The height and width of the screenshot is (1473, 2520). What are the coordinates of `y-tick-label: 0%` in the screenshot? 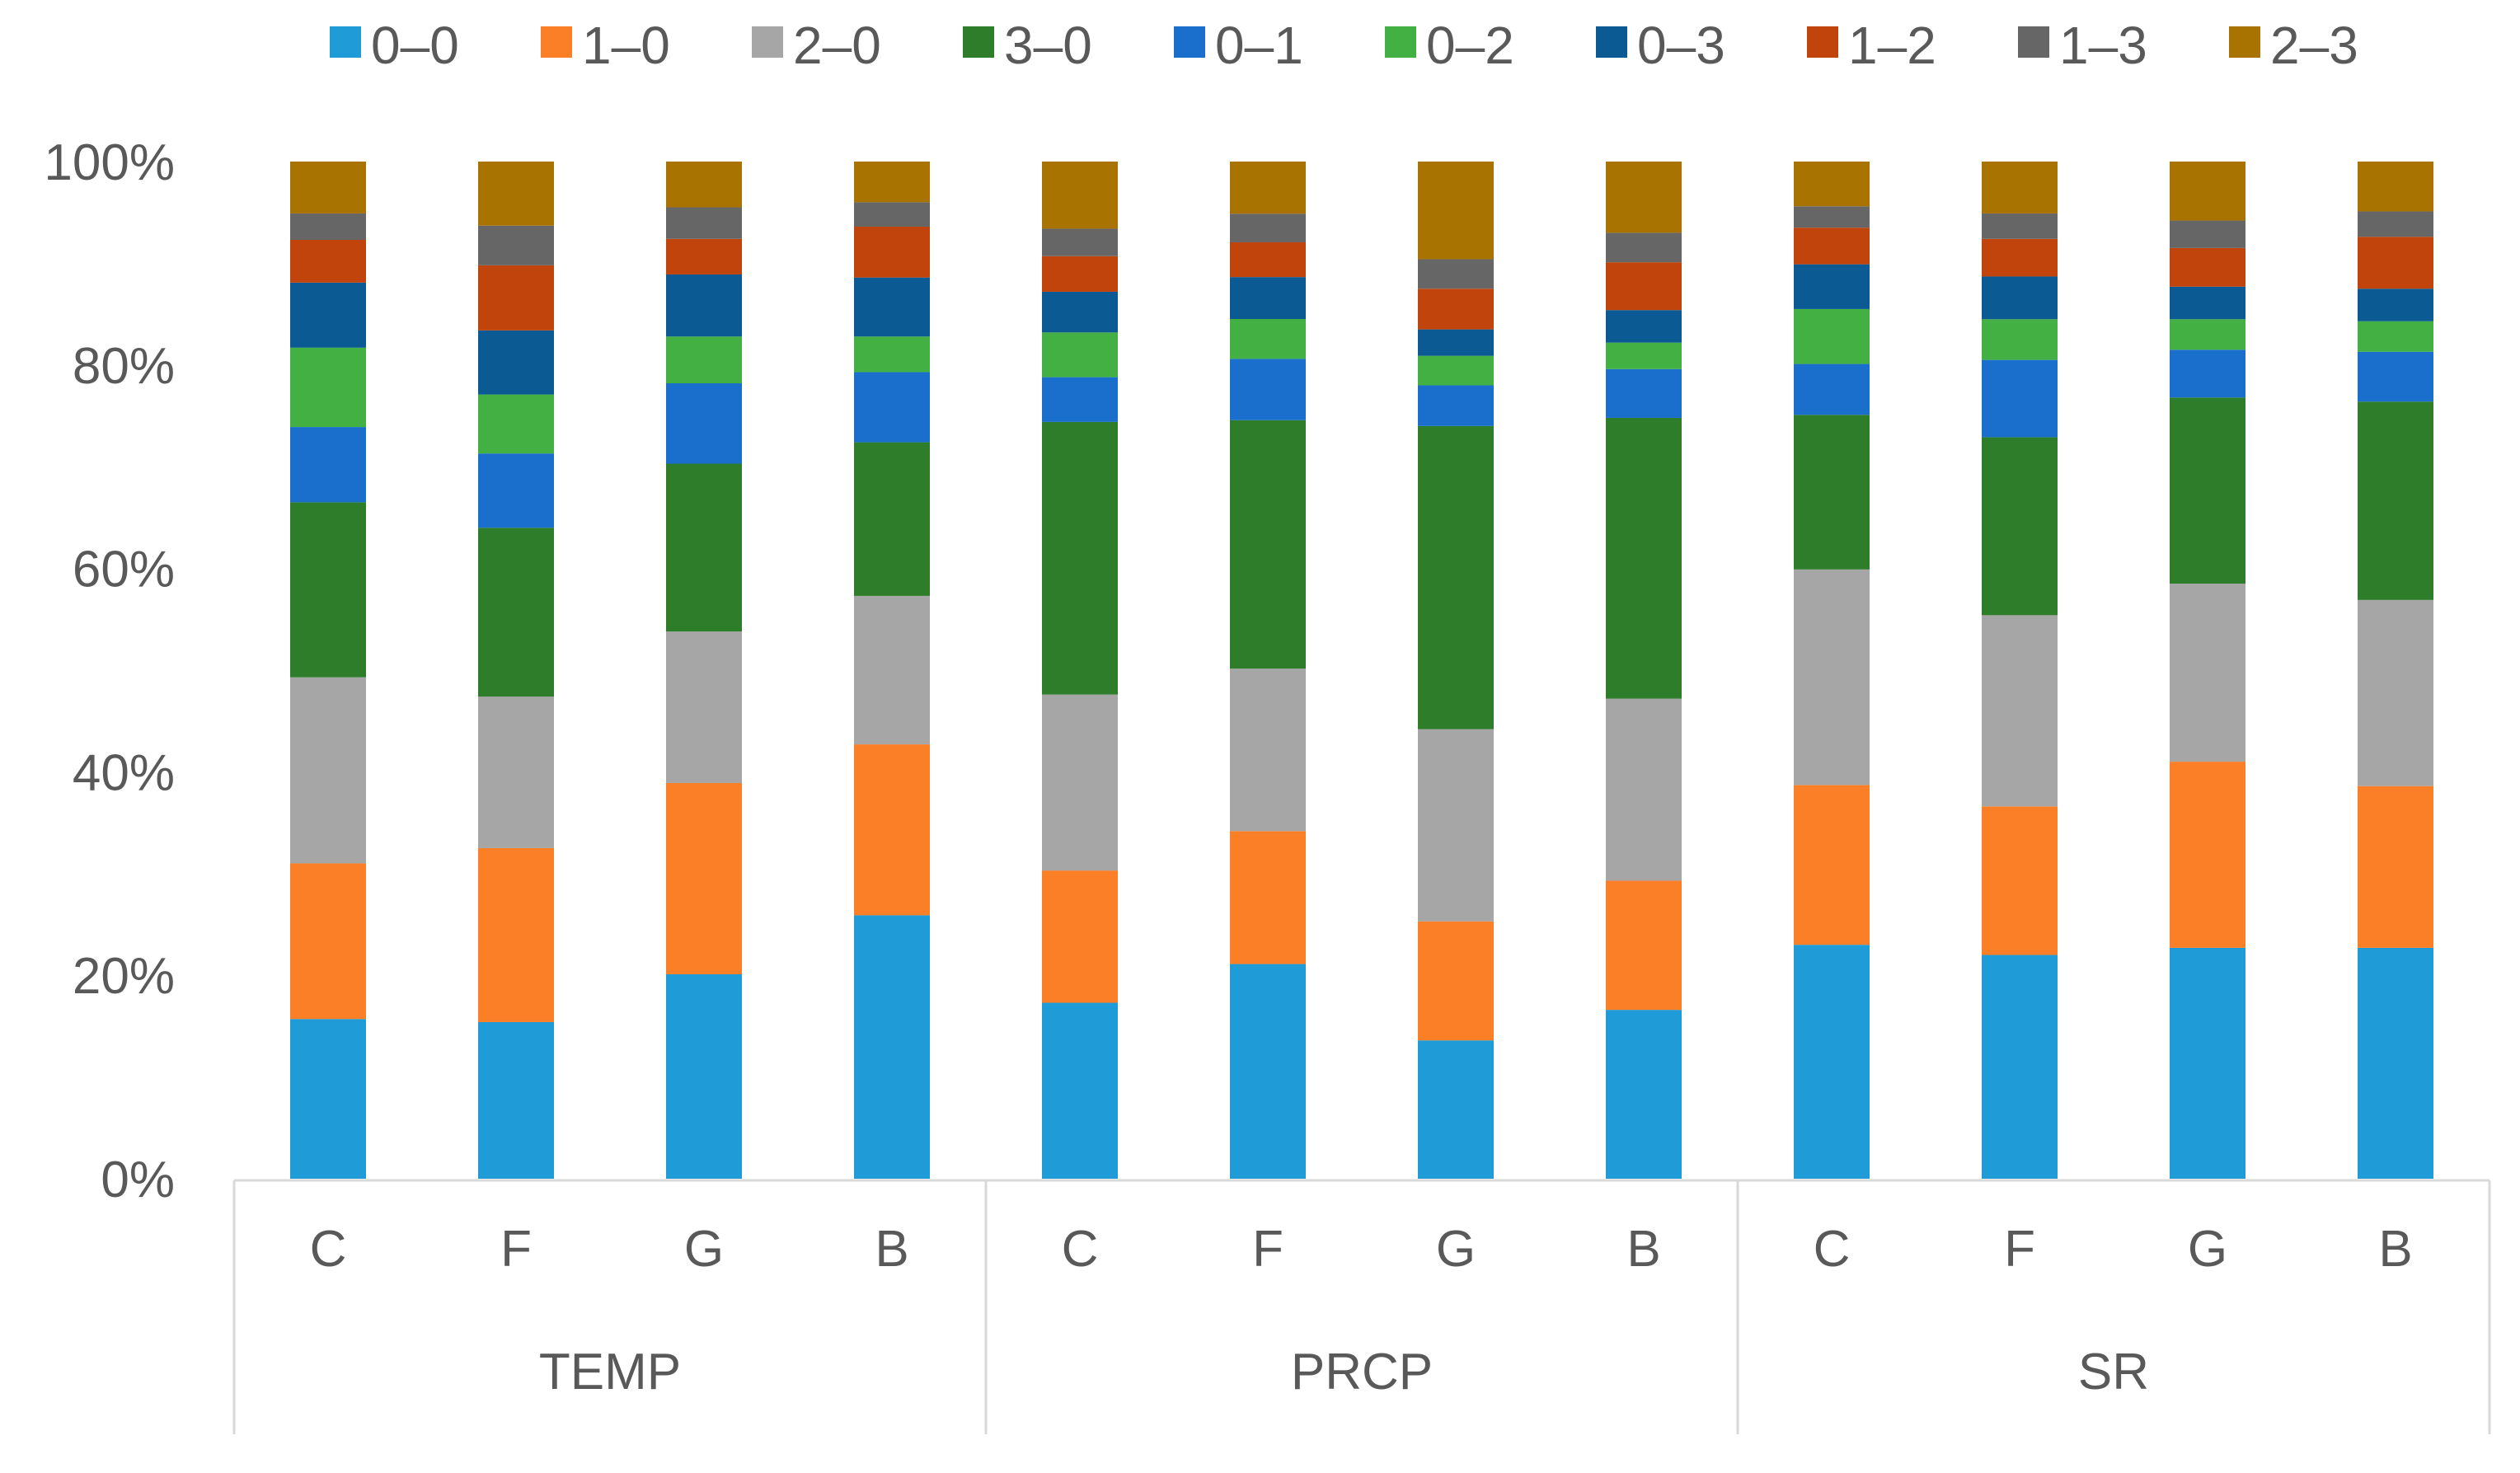 It's located at (138, 1180).